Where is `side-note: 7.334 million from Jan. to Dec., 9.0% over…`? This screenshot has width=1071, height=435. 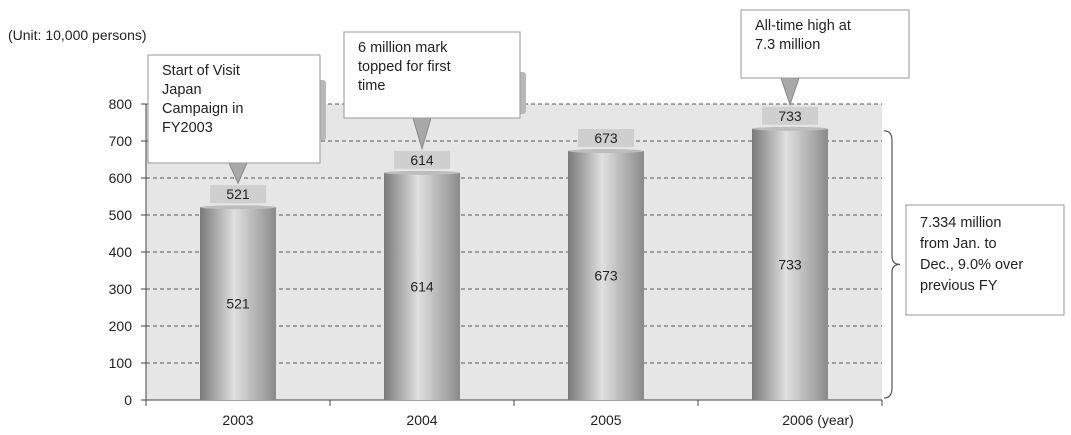 side-note: 7.334 million from Jan. to Dec., 9.0% over… is located at coordinates (974, 264).